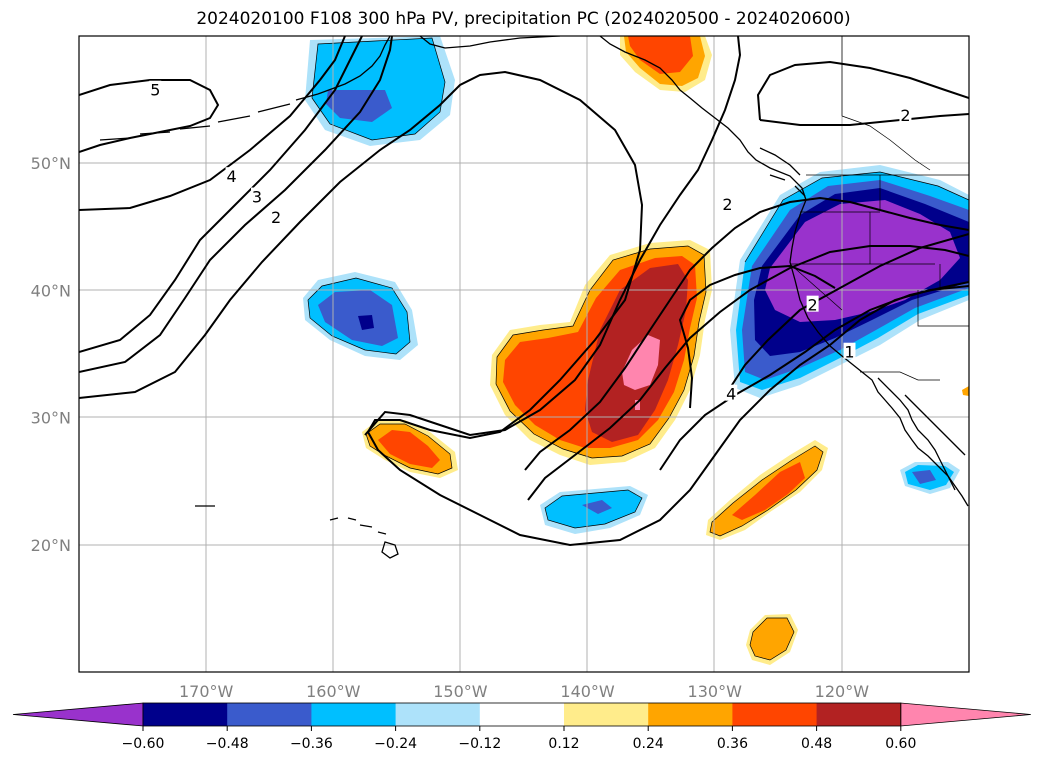 The width and height of the screenshot is (1047, 765). What do you see at coordinates (648, 744) in the screenshot?
I see `colorbar-tick-label: 0.24` at bounding box center [648, 744].